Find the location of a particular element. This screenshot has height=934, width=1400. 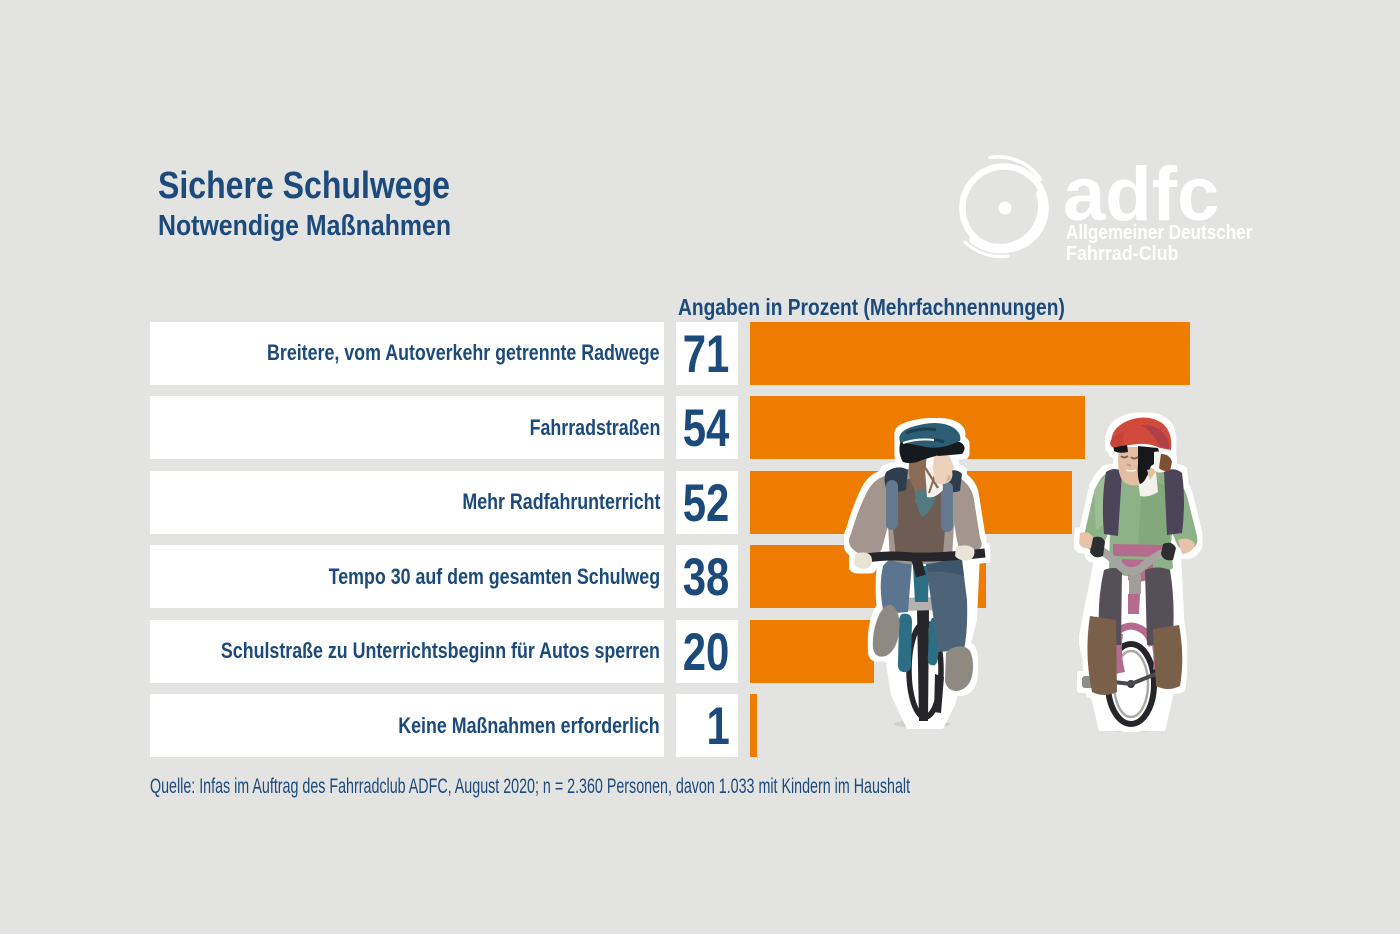

svg-text: Allgemeiner Deutscher is located at coordinates (1159, 233).